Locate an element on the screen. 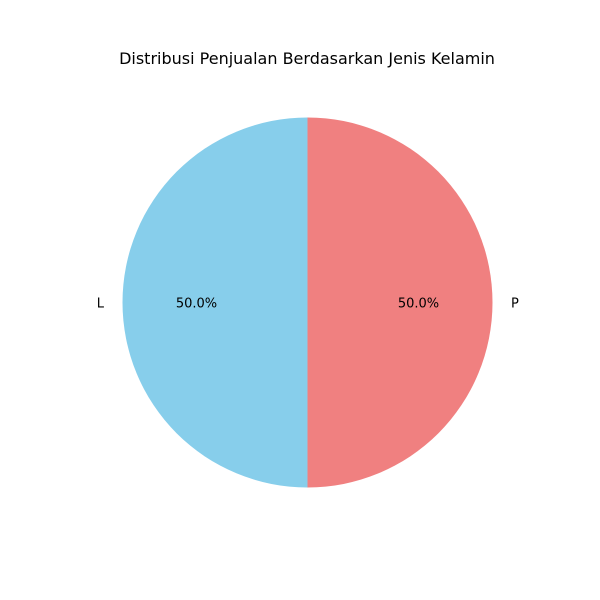 The image size is (600, 600). pie-labels: L 50.0% P 50.0% is located at coordinates (308, 304).